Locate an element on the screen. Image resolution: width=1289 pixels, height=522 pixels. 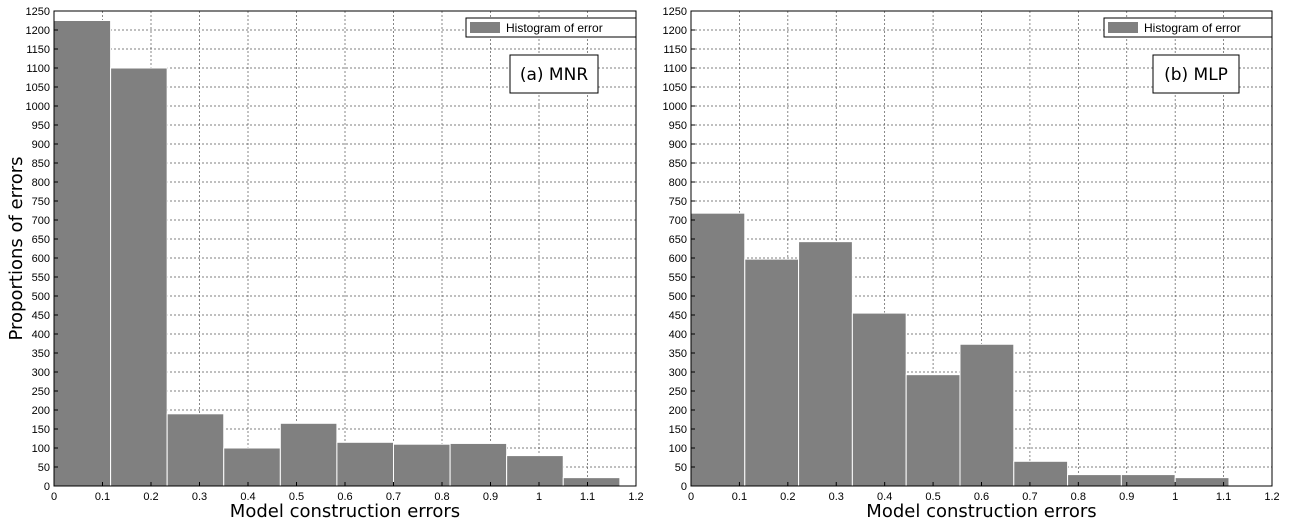
panel-label: (b) MLP is located at coordinates (1196, 75).